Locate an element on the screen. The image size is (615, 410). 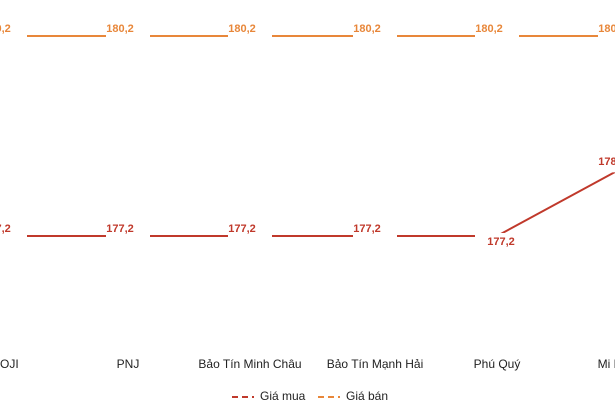
x-tick-label: Bảo Tín Minh Châu is located at coordinates (249, 364).